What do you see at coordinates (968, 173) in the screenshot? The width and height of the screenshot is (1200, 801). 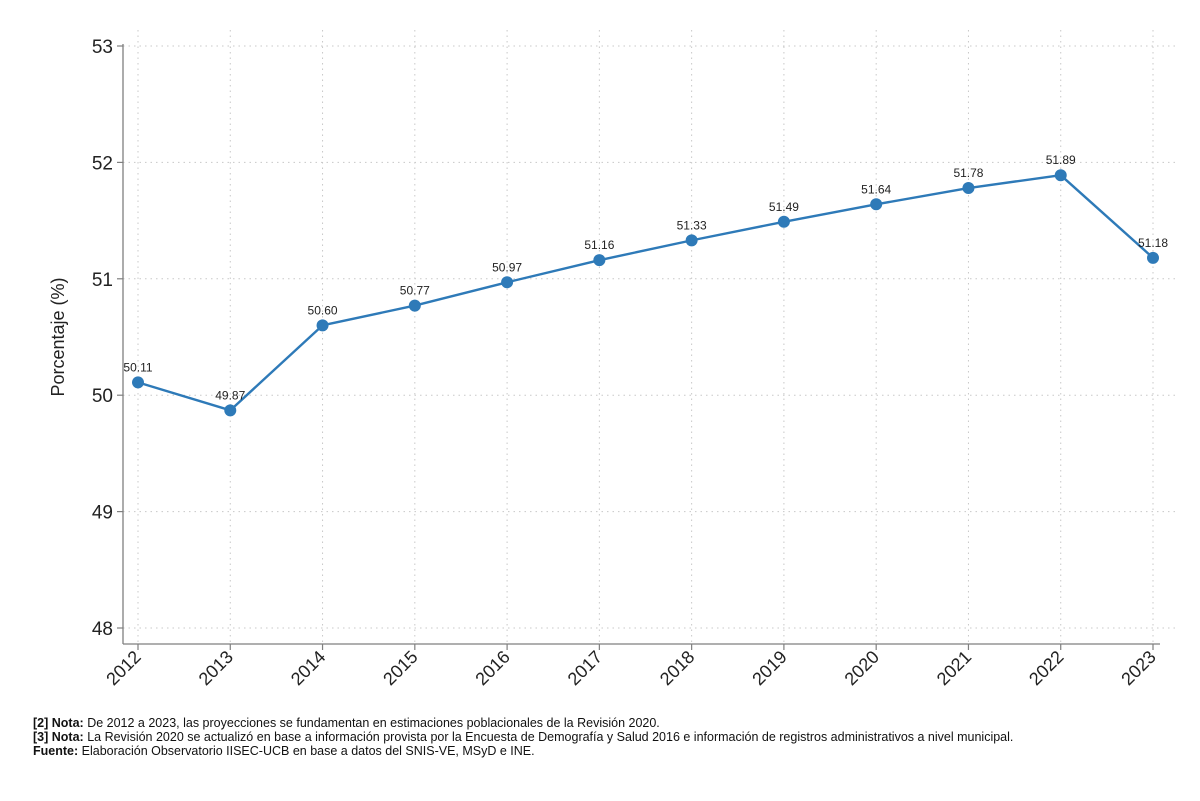 I see `data-label: 51.78` at bounding box center [968, 173].